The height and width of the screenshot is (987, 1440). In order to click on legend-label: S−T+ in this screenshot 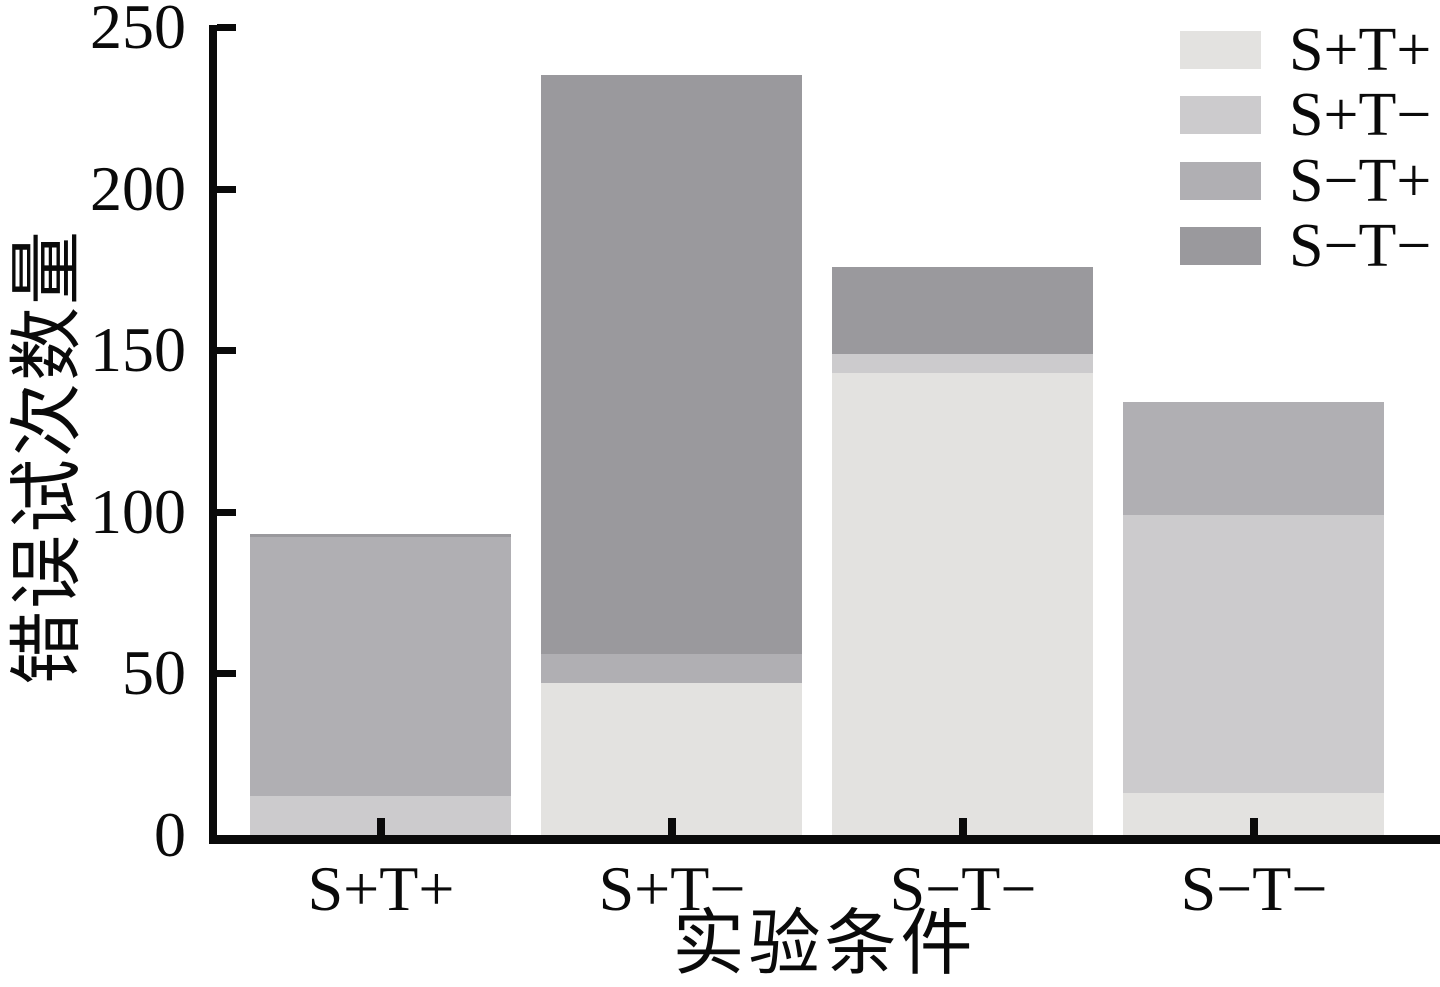, I will do `click(1360, 181)`.